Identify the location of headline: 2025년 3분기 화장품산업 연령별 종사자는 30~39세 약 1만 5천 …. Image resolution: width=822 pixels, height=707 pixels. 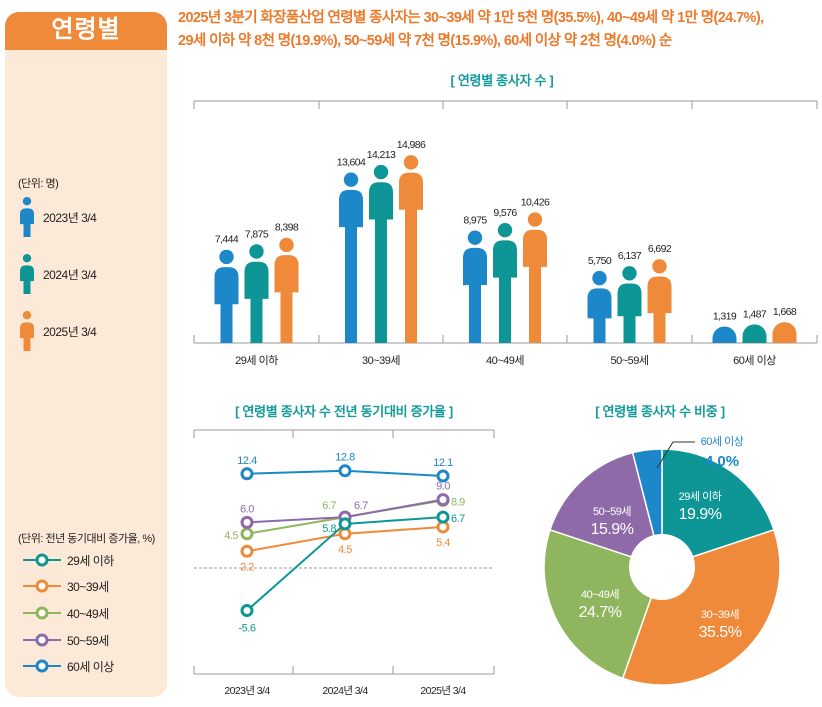
(498, 30).